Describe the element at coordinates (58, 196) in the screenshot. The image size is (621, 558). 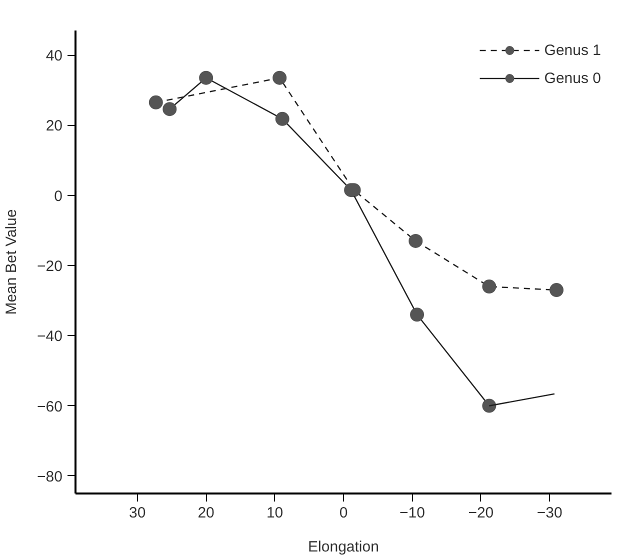
I see `y-tick-label: 0` at that location.